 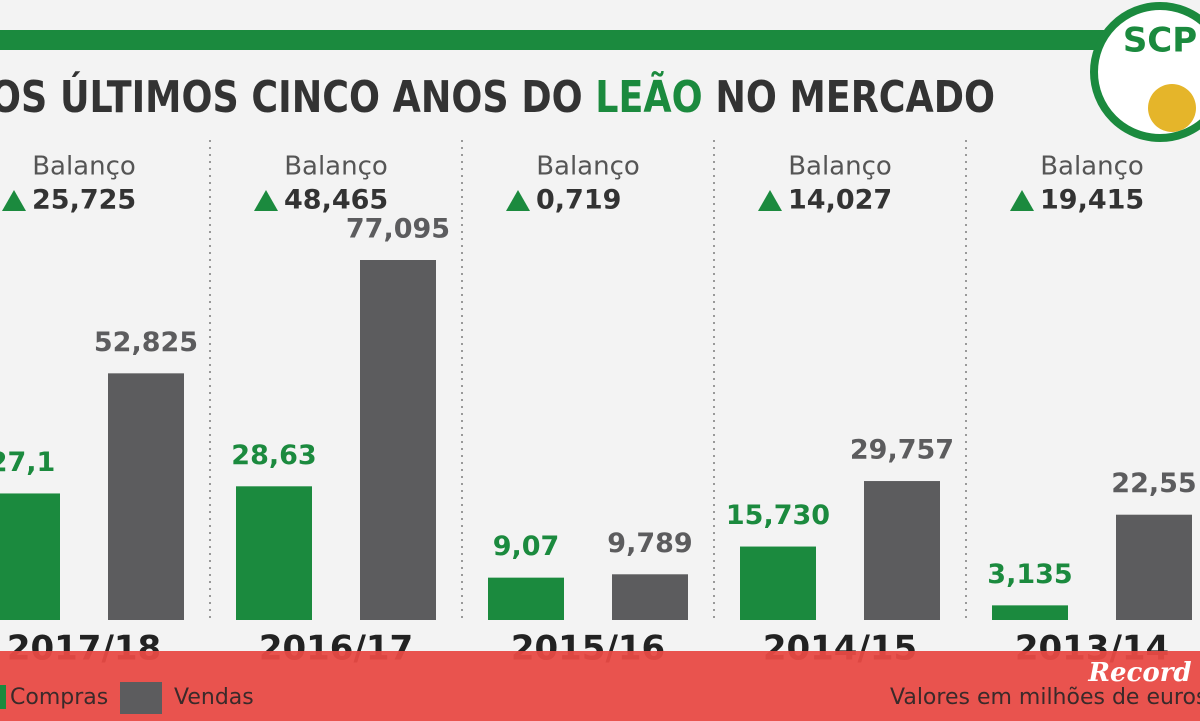 I want to click on source-logo: Record, so click(x=1139, y=673).